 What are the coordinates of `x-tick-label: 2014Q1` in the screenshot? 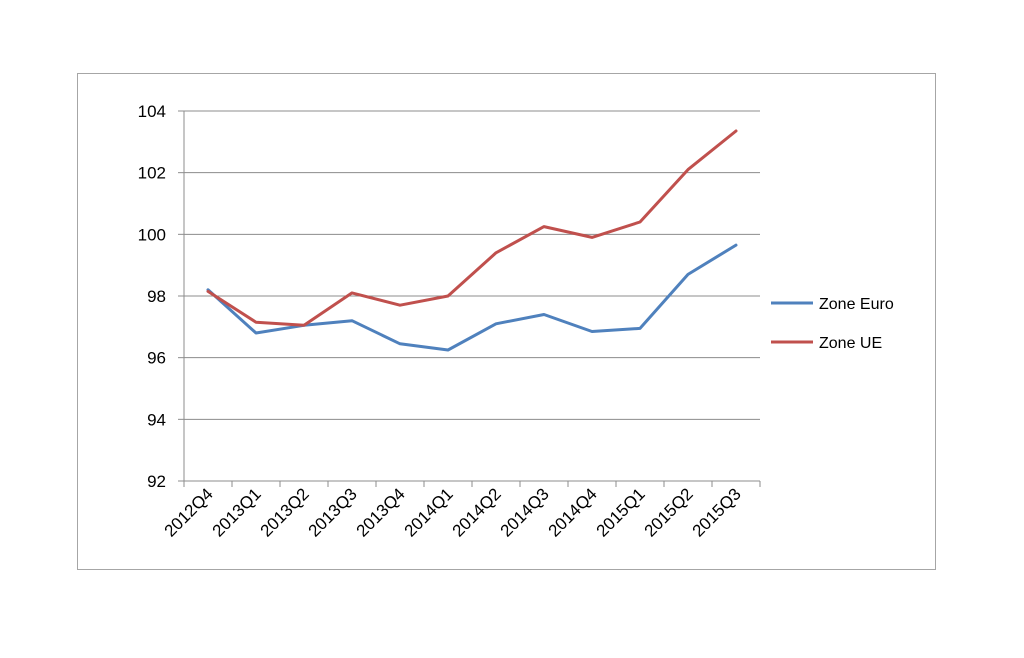 It's located at (429, 512).